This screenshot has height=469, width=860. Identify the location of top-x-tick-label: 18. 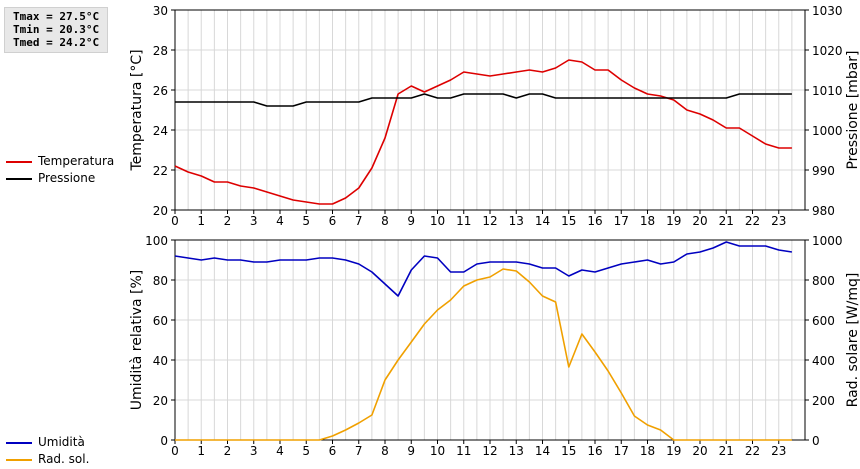
(647, 221).